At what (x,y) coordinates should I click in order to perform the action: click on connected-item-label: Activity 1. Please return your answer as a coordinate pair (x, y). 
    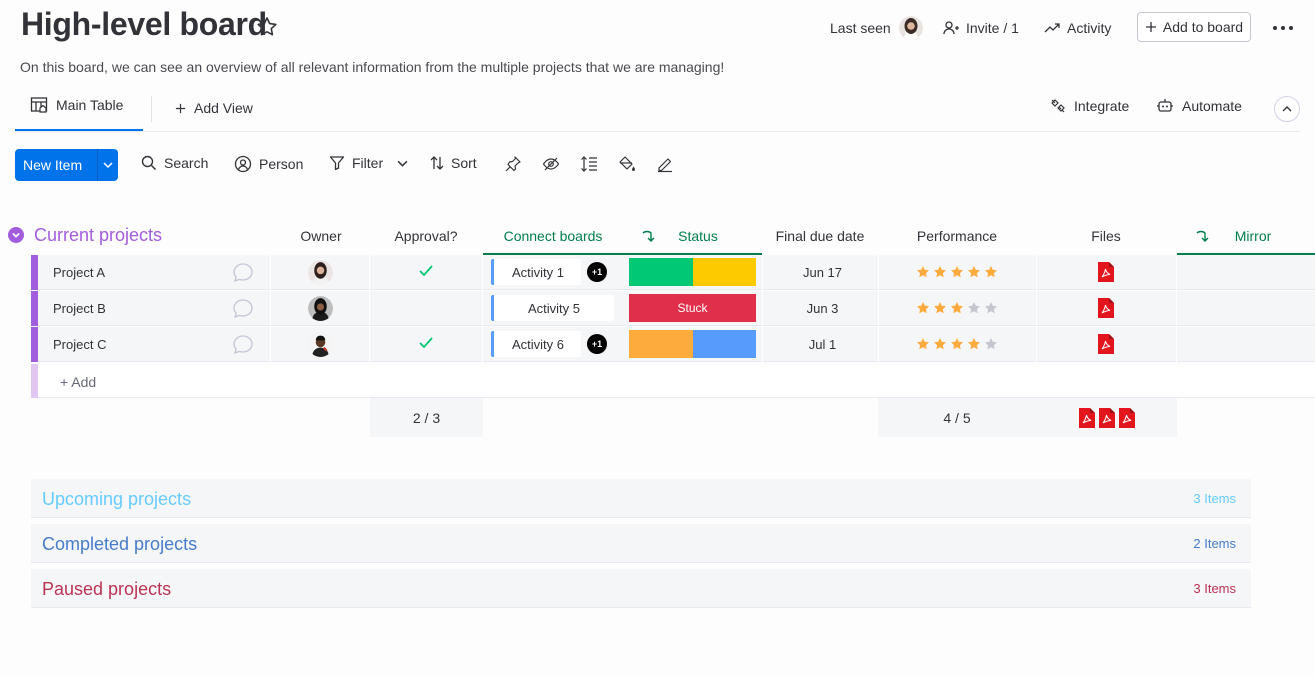
    Looking at the image, I should click on (538, 272).